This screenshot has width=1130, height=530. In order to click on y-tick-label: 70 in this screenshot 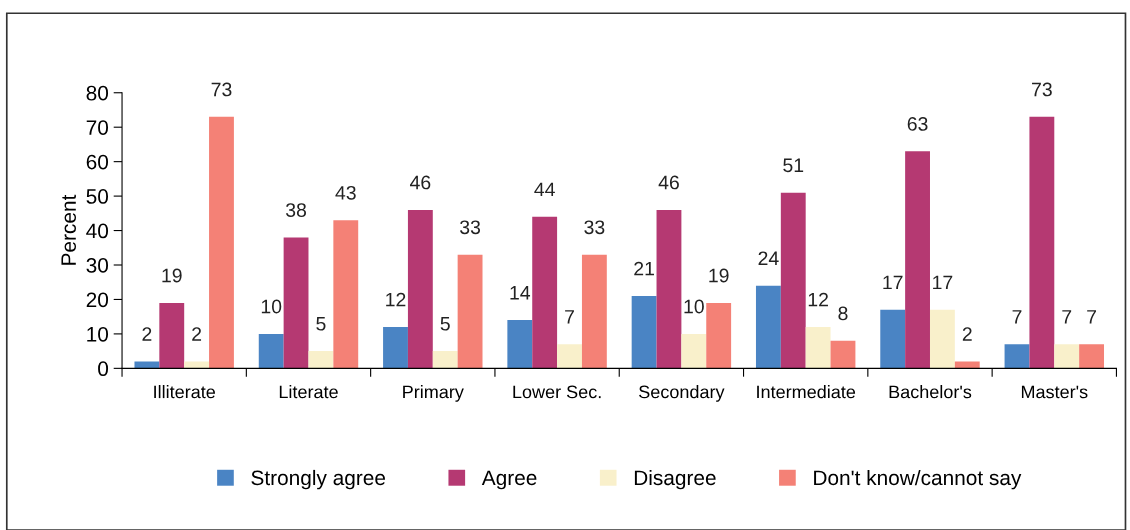, I will do `click(97, 127)`.